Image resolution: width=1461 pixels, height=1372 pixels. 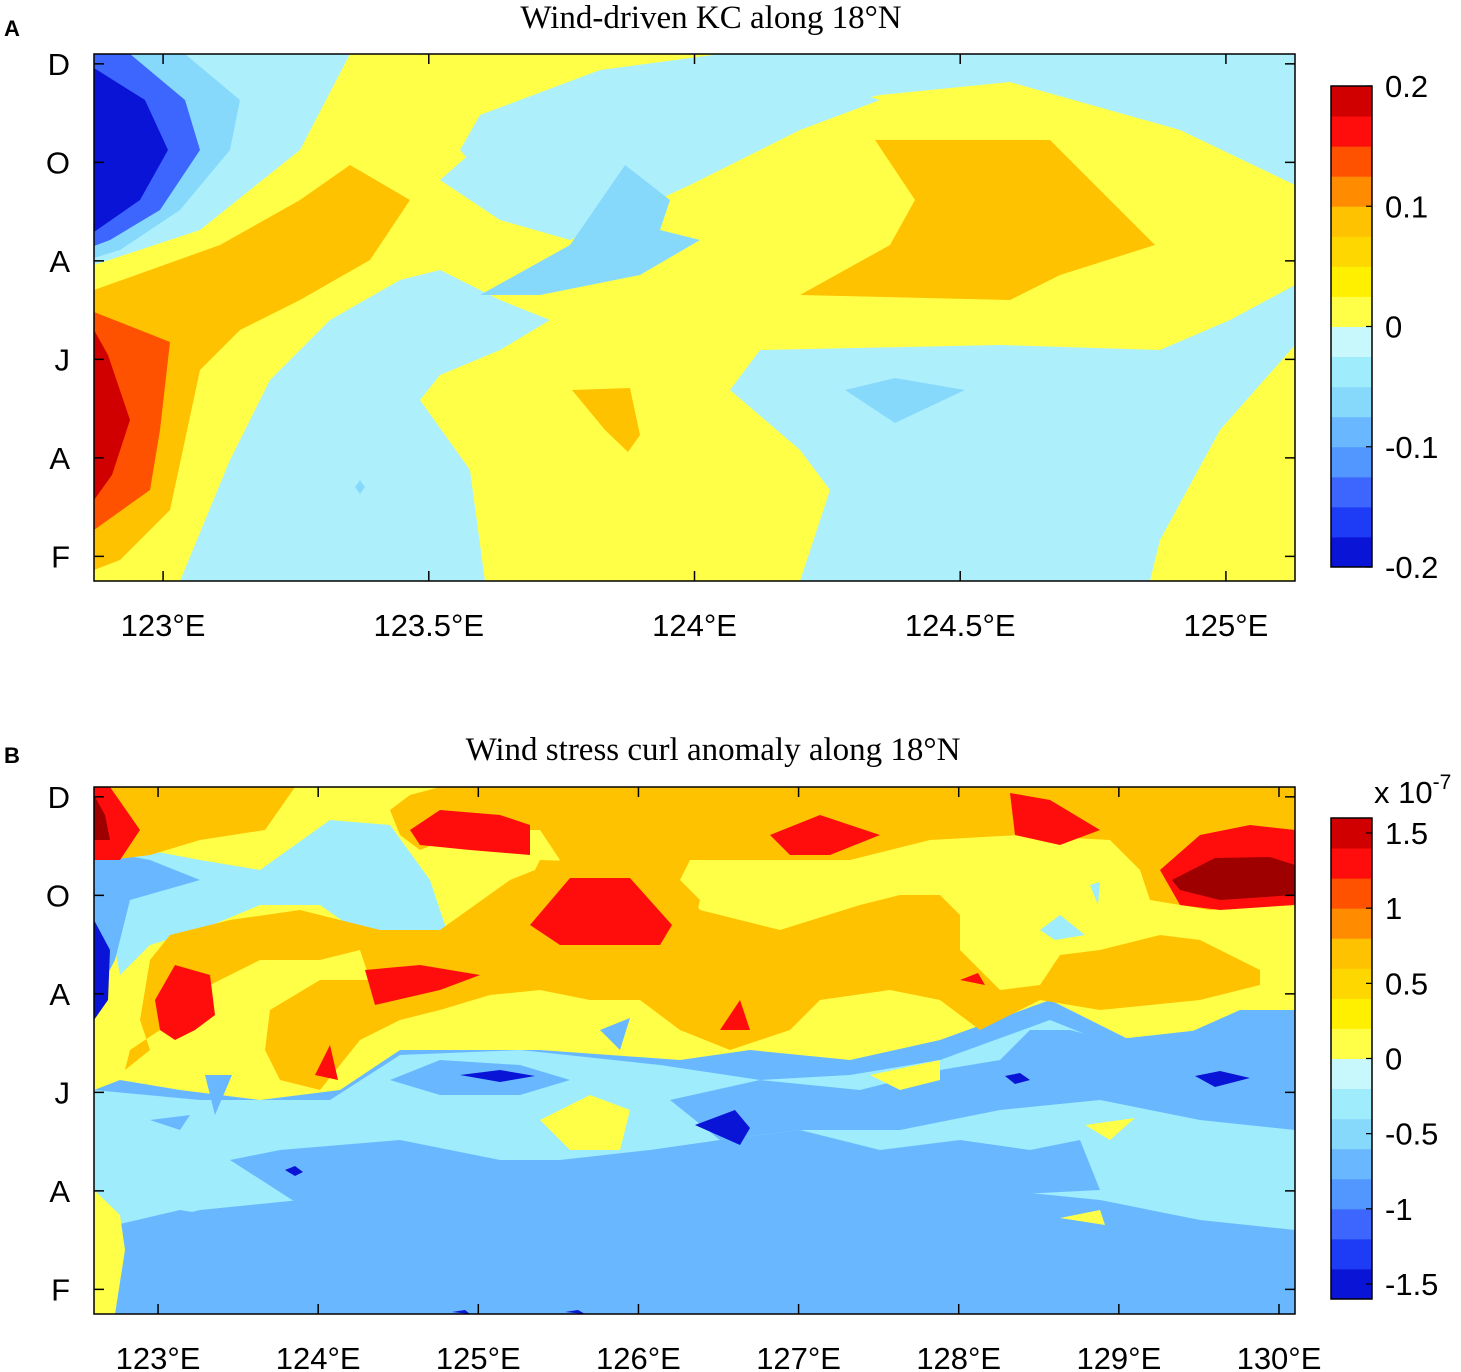 What do you see at coordinates (428, 625) in the screenshot?
I see `x-tick-label: 123.5°E` at bounding box center [428, 625].